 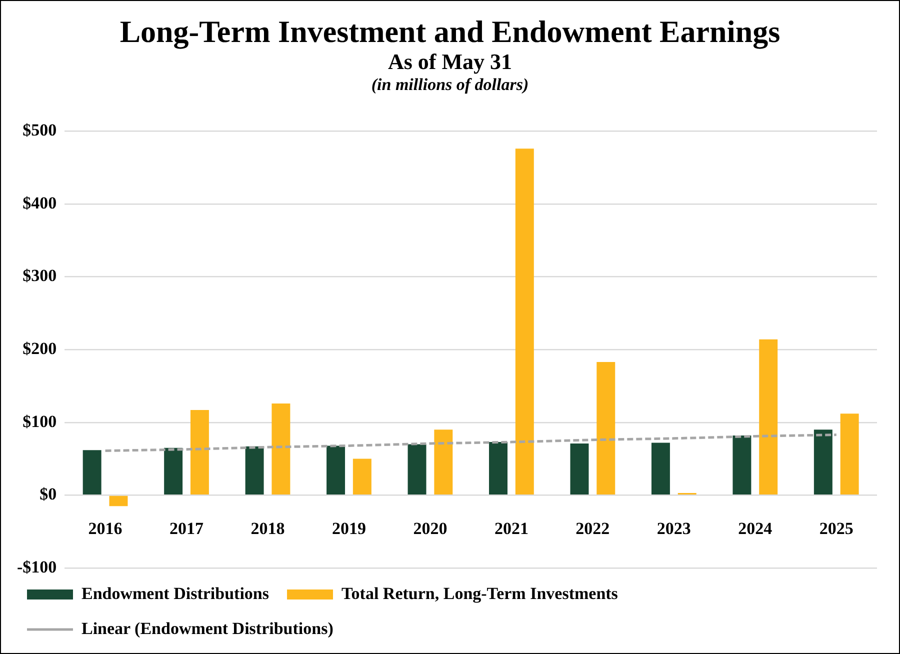 What do you see at coordinates (450, 61) in the screenshot?
I see `chart-subtitle: As of May 31` at bounding box center [450, 61].